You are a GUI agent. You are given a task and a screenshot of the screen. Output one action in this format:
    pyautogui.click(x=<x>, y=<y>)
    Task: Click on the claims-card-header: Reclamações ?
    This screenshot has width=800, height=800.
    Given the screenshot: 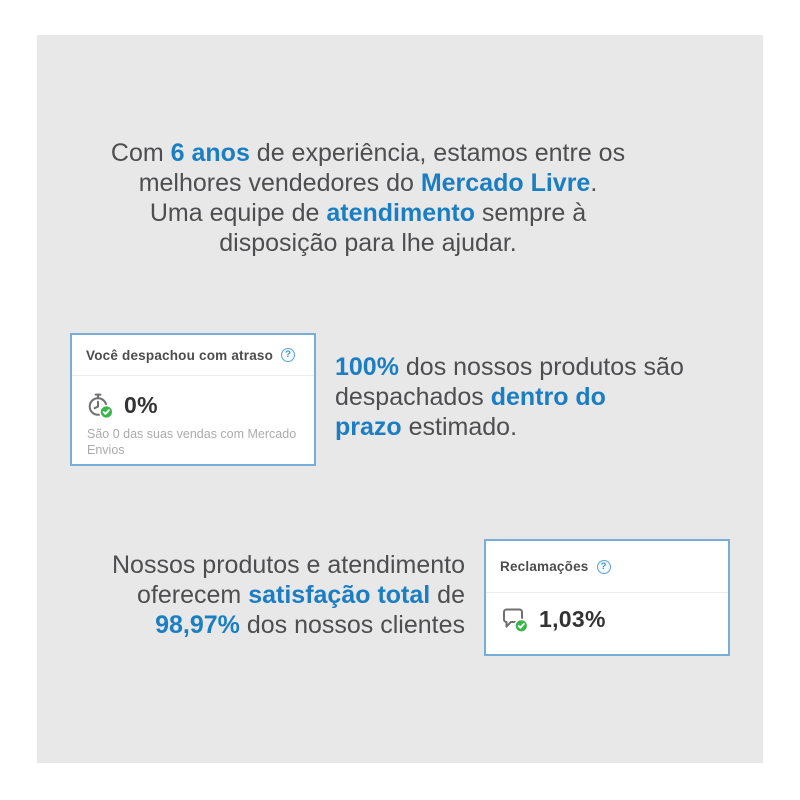 What is the action you would take?
    pyautogui.click(x=607, y=567)
    